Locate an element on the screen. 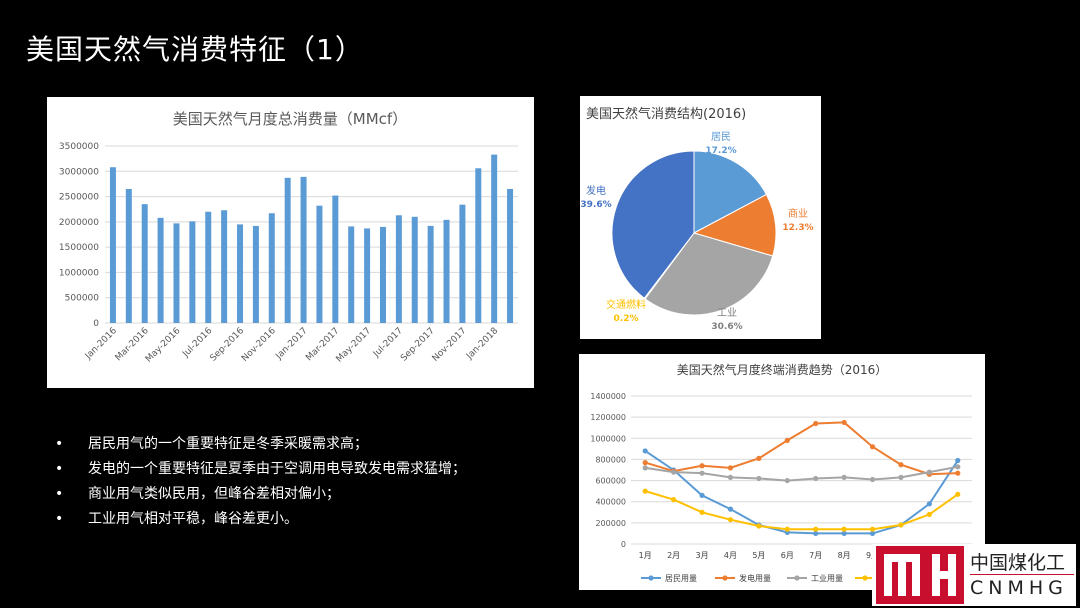  x-tick-label: 7月 is located at coordinates (815, 555).